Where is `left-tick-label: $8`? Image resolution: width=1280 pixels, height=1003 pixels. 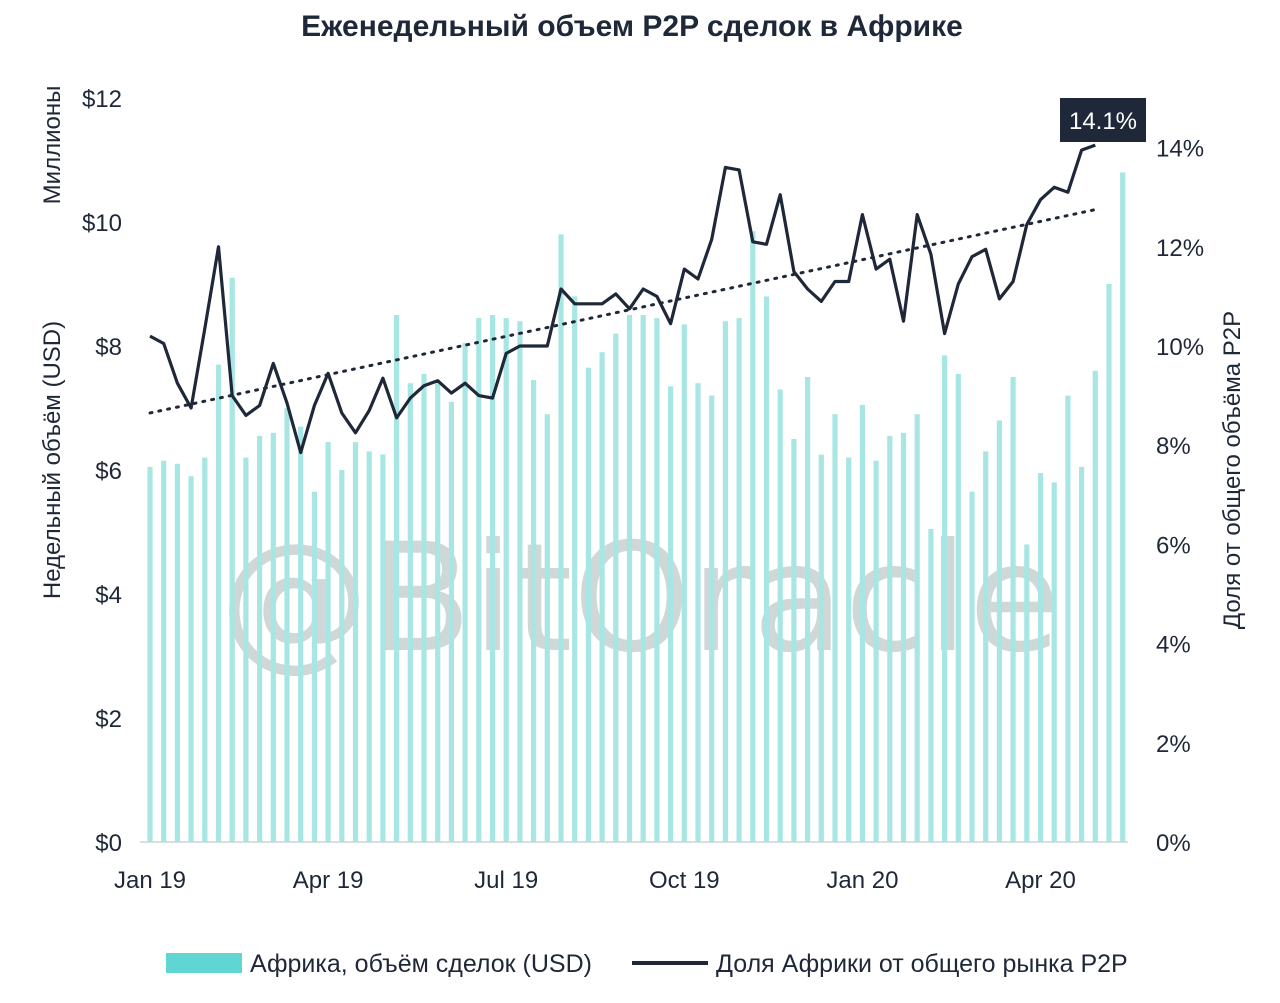
left-tick-label: $8 is located at coordinates (108, 347).